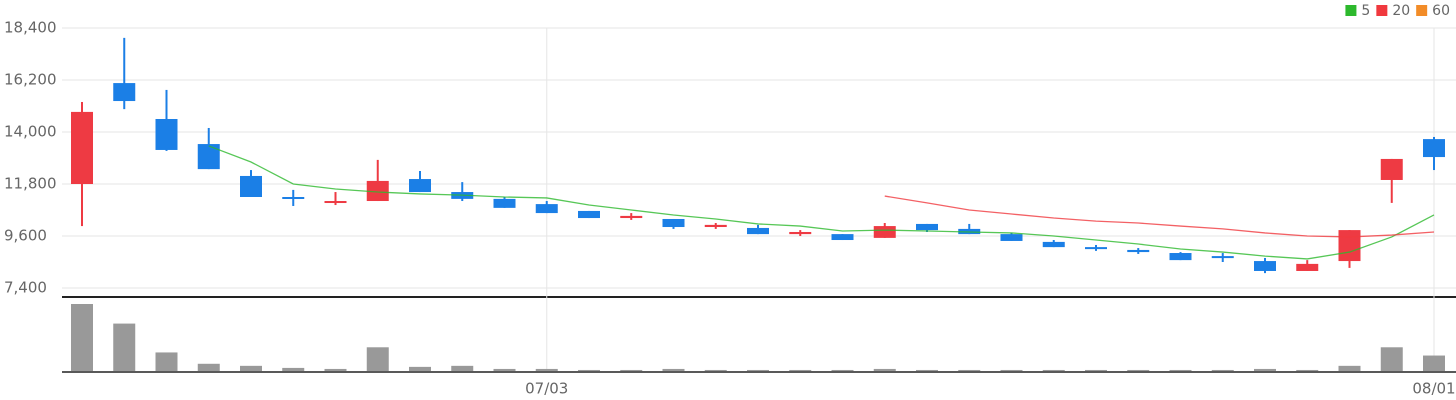  I want to click on legend-label: 5, so click(1365, 11).